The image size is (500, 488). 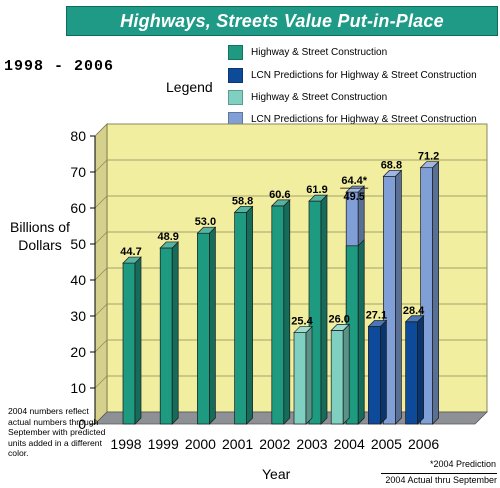 What do you see at coordinates (383, 372) in the screenshot?
I see `bar-2005-lcn-prediction-side` at bounding box center [383, 372].